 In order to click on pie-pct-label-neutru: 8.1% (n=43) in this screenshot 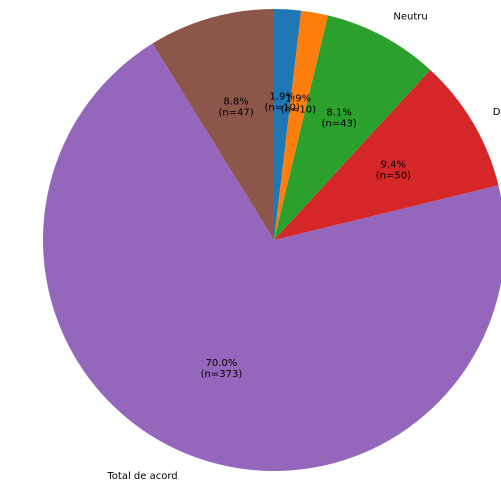, I will do `click(339, 119)`.